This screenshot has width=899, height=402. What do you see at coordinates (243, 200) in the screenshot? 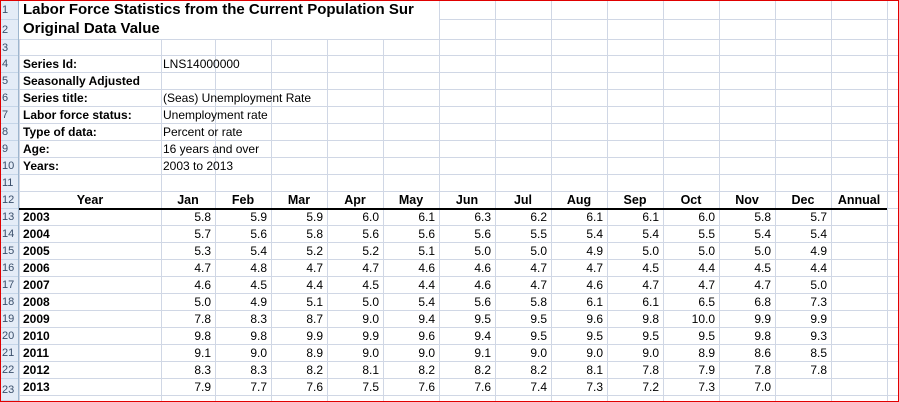
I see `column-header: Feb` at bounding box center [243, 200].